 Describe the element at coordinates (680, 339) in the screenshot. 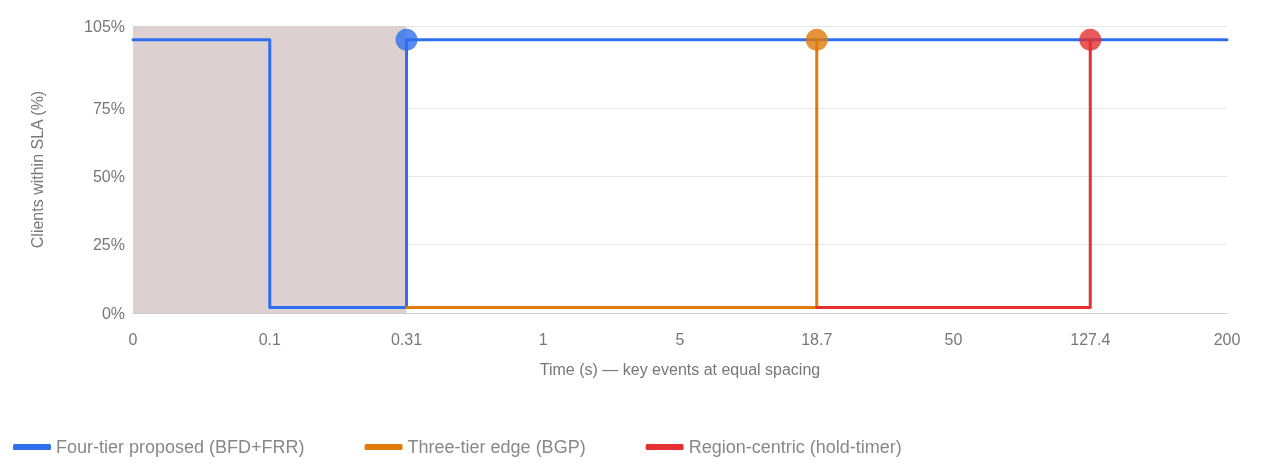

I see `x-tick-label: 5` at that location.